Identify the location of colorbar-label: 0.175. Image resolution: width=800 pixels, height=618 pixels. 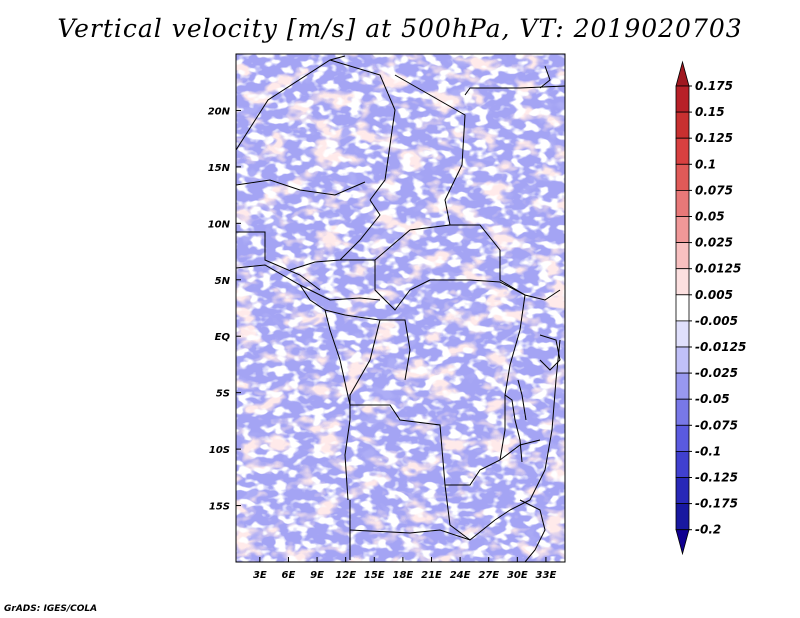
(714, 86).